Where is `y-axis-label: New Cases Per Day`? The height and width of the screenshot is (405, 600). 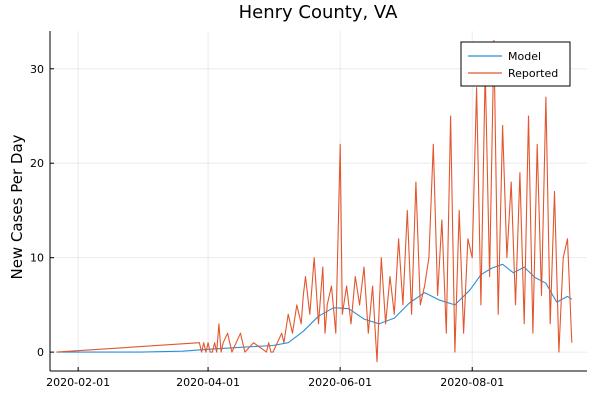
y-axis-label: New Cases Per Day is located at coordinates (17, 206).